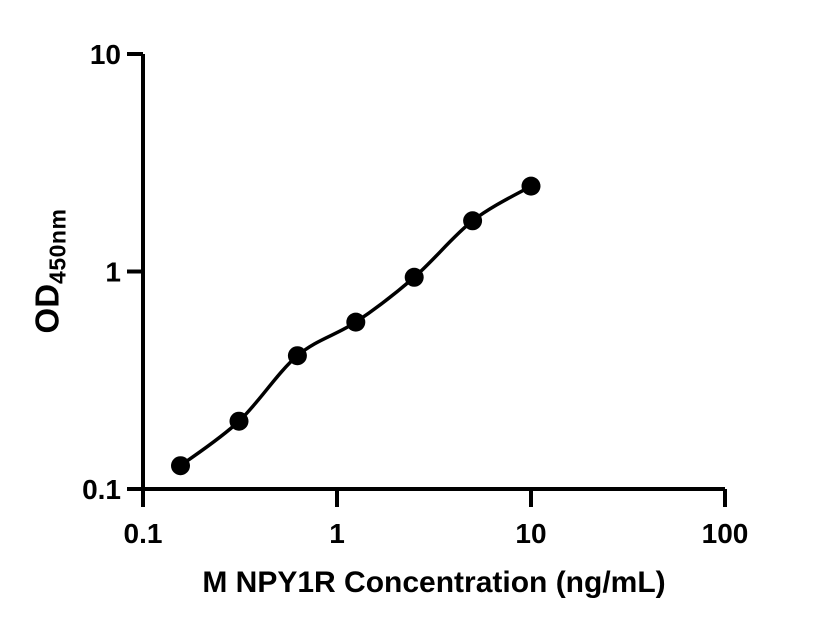  I want to click on x-axis-title: M NPY1R Concentration (ng/mL), so click(434, 582).